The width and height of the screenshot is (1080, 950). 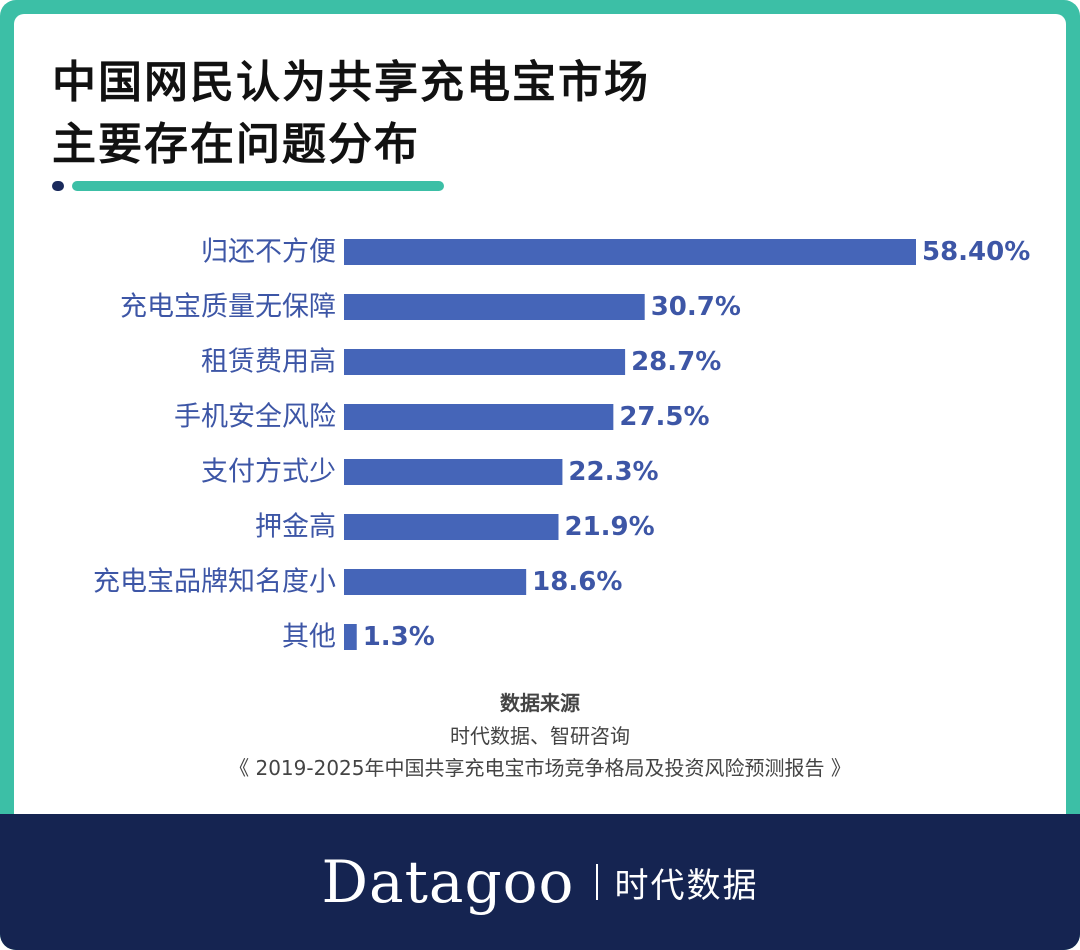 I want to click on brand-name-cn: 时代数据, so click(x=686, y=885).